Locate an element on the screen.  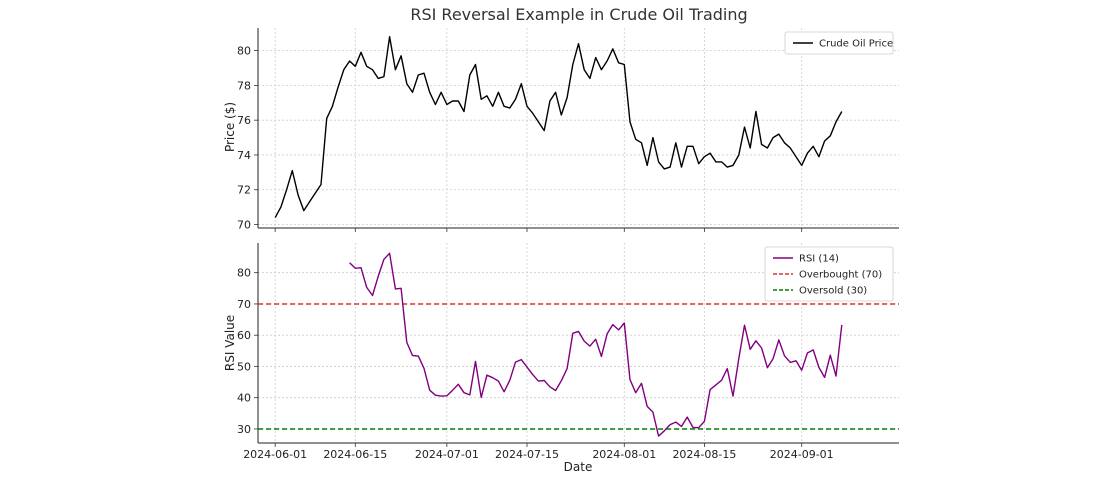
y-tick-label: 30 is located at coordinates (244, 429).